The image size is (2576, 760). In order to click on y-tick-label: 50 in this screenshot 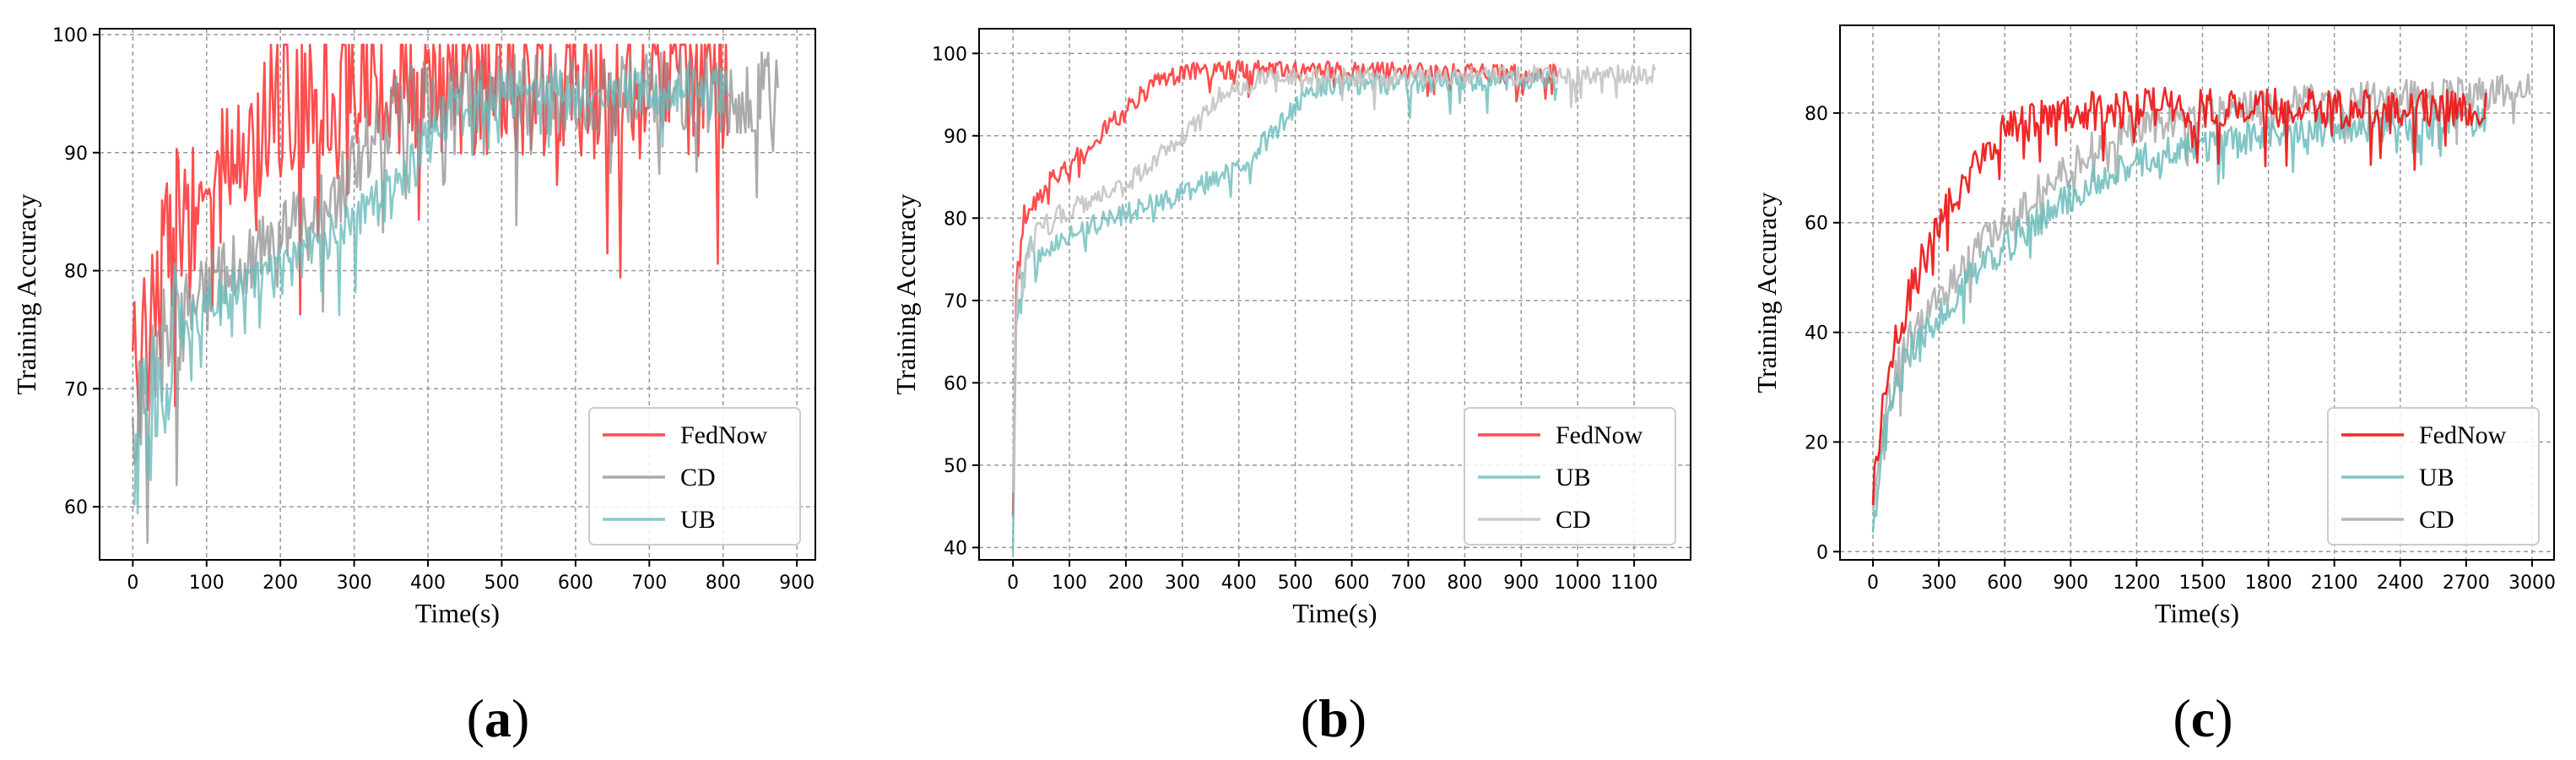, I will do `click(955, 466)`.